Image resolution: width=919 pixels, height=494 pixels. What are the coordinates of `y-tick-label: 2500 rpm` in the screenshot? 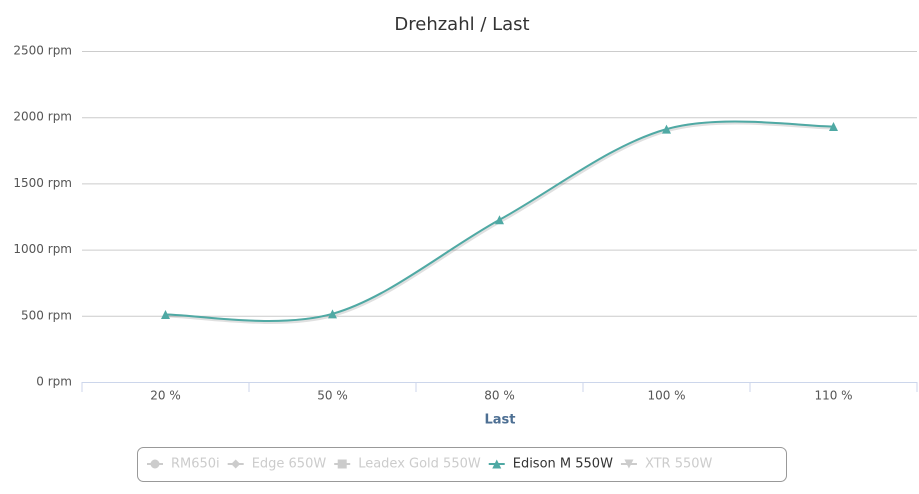 It's located at (42, 51).